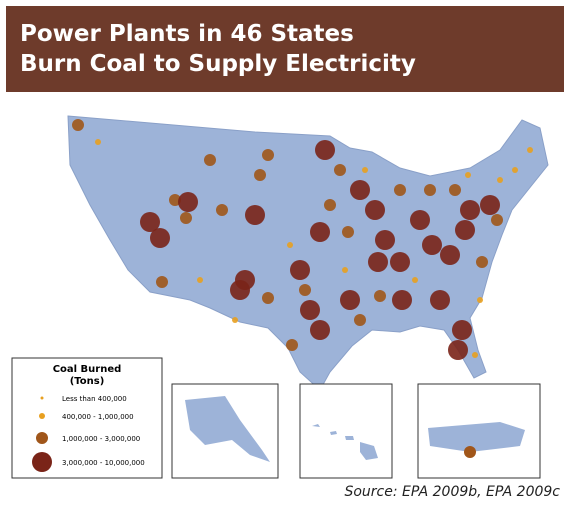  Describe the element at coordinates (452, 492) in the screenshot. I see `source: Source: EPA 2009b, EPA 2009c` at that location.